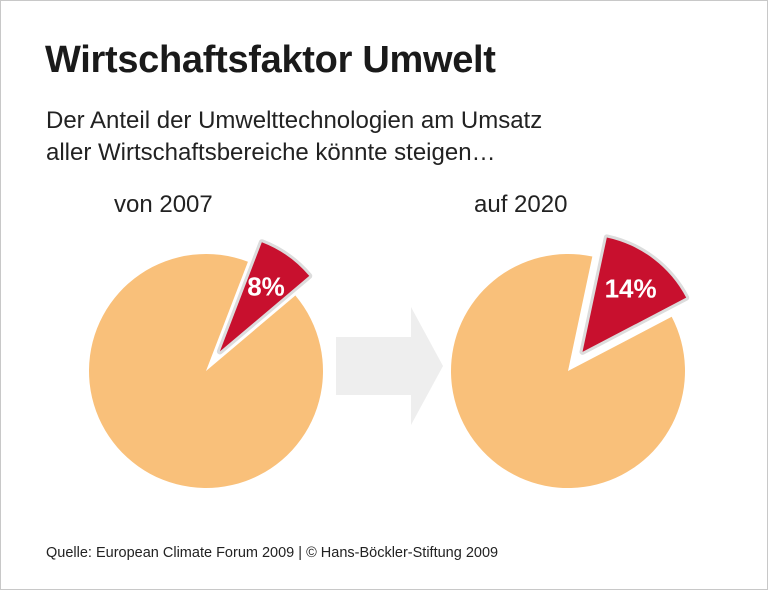 This screenshot has height=590, width=768. I want to click on pie-slice-label: 8%, so click(266, 287).